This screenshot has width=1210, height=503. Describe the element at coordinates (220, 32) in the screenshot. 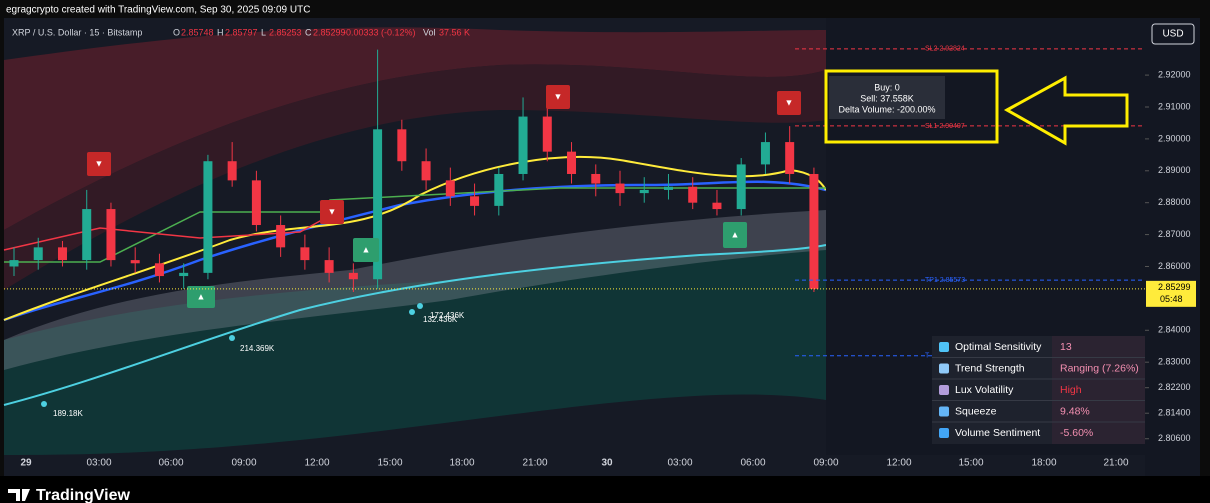

I see `legend-key: H` at that location.